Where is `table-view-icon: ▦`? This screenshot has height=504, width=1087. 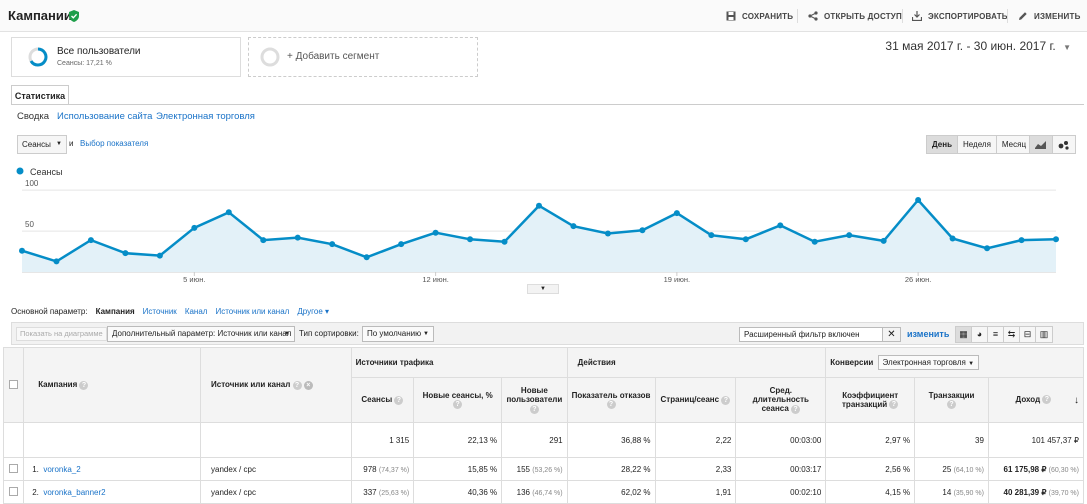 table-view-icon: ▦ is located at coordinates (964, 334).